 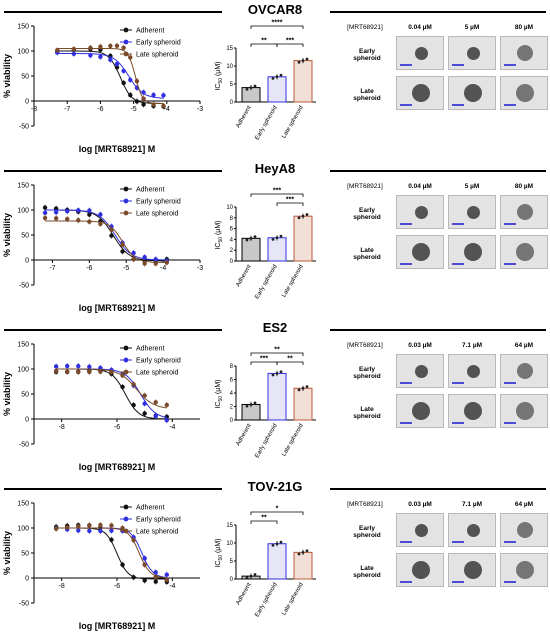 I want to click on y-tick-label: 10, so click(x=229, y=208).